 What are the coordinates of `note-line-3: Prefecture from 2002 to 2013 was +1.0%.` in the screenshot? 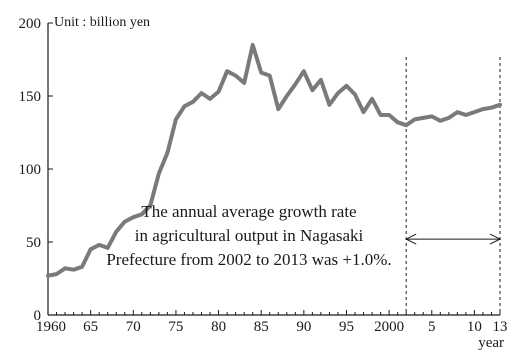 It's located at (248, 259).